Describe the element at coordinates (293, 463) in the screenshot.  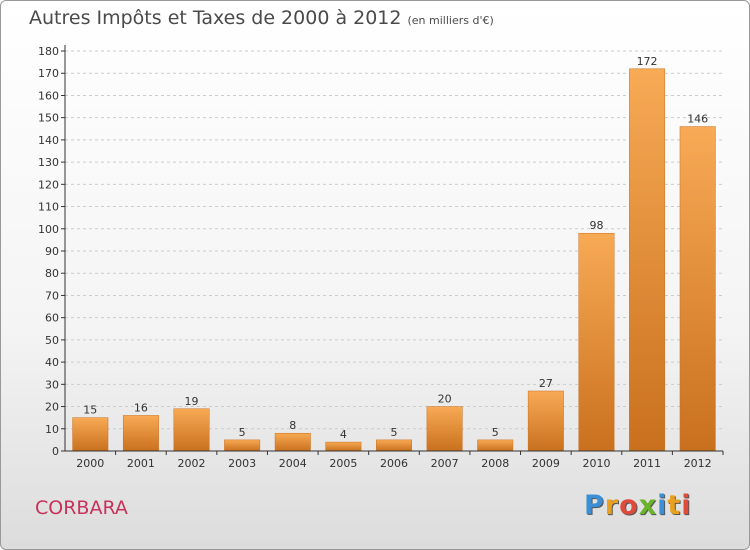
I see `x-tick-label: 2004` at that location.